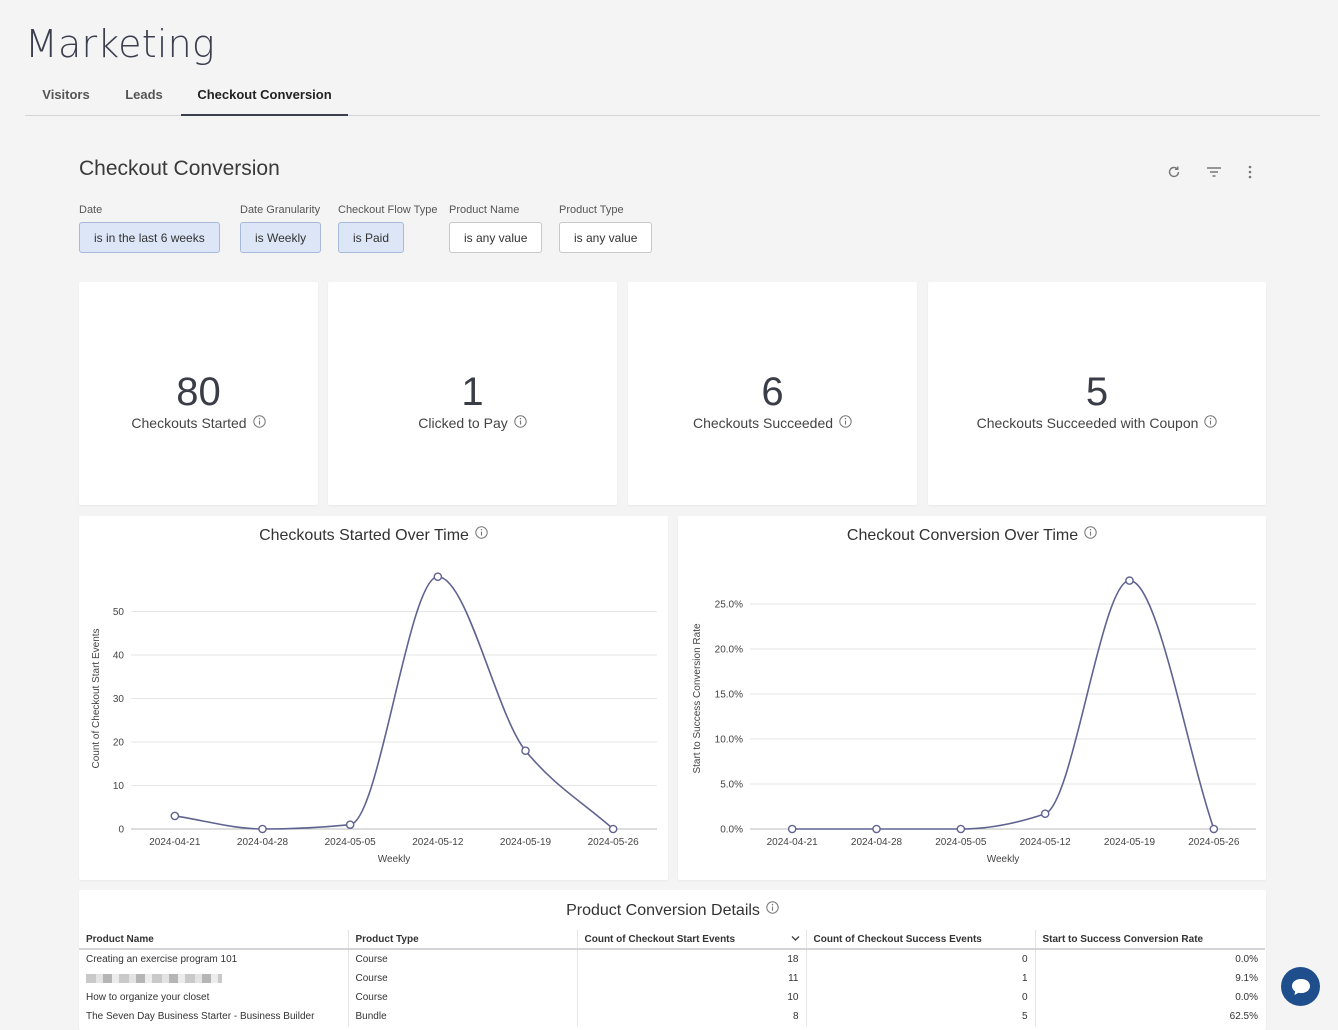 This screenshot has width=1338, height=1030. What do you see at coordinates (189, 423) in the screenshot?
I see `kpi-label: Checkouts Started` at bounding box center [189, 423].